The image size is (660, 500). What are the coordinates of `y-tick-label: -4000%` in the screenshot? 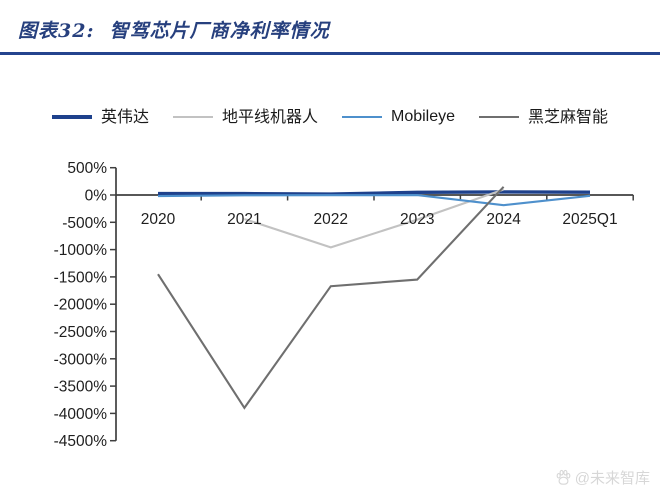 It's located at (81, 414).